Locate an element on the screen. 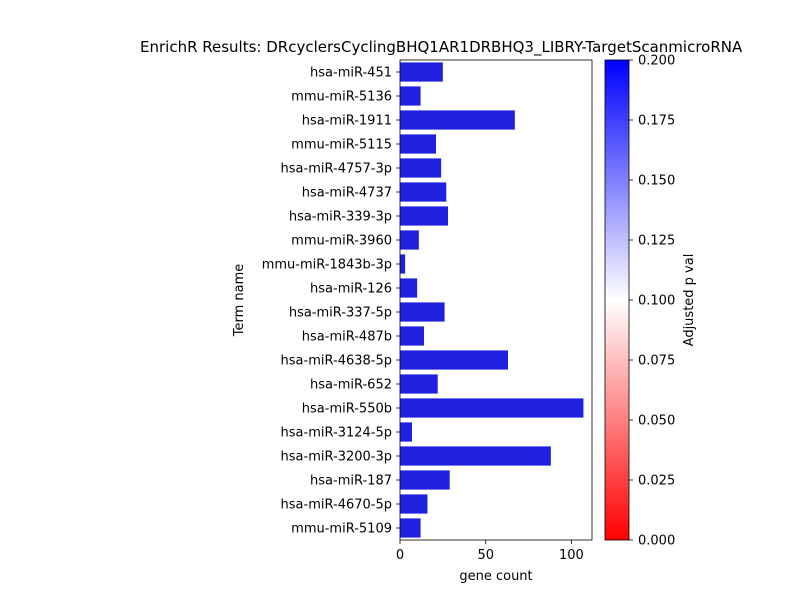  y-tick-label: hsa-miR-339-3p is located at coordinates (340, 217).